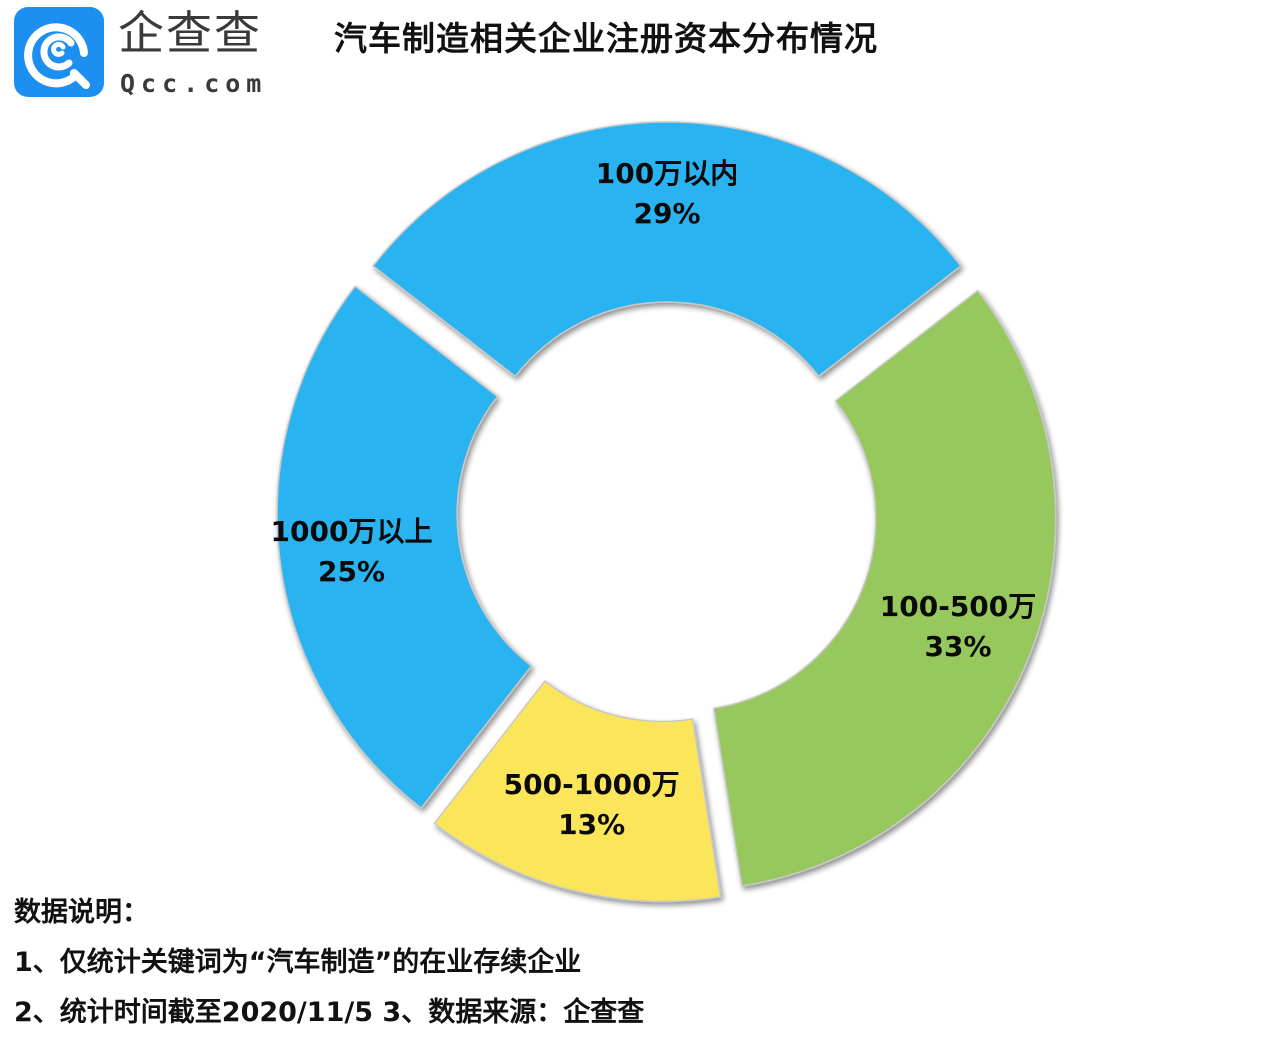 This screenshot has height=1040, width=1268. Describe the element at coordinates (190, 33) in the screenshot. I see `logo-name-cn: 企查查` at that location.